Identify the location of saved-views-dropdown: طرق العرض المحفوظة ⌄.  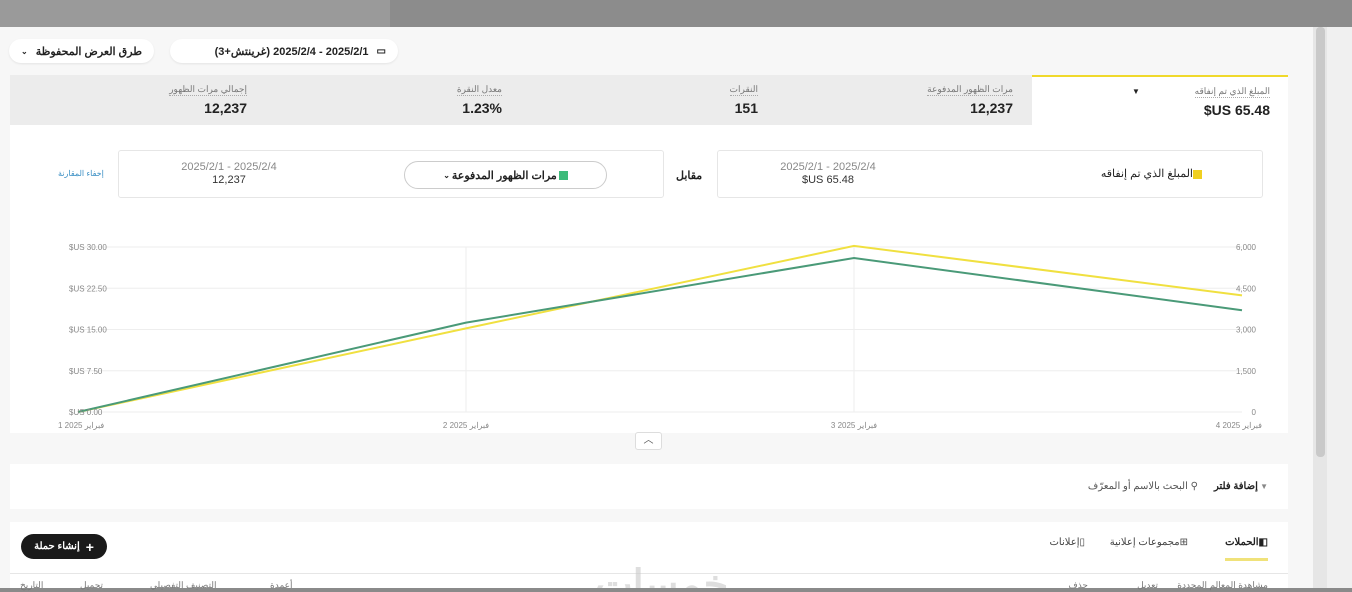
(82, 51).